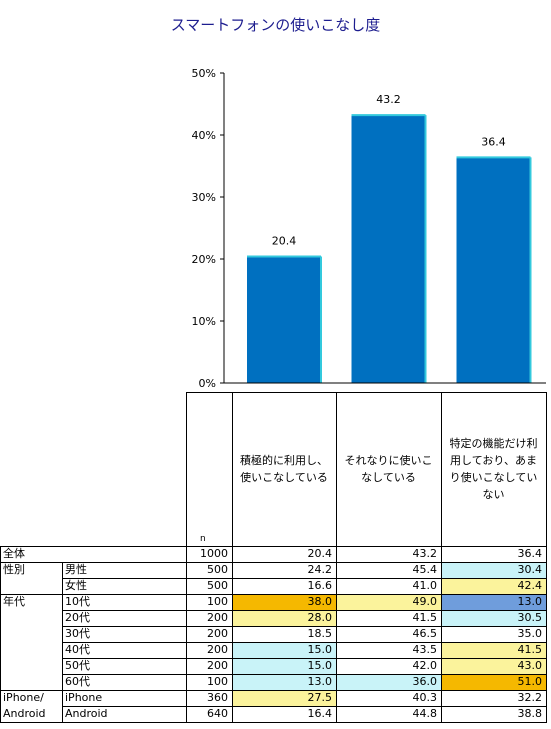 The image size is (551, 729). I want to click on column-header: 特定の機能だけ利用しており、あまり使いこなしていない, so click(493, 469).